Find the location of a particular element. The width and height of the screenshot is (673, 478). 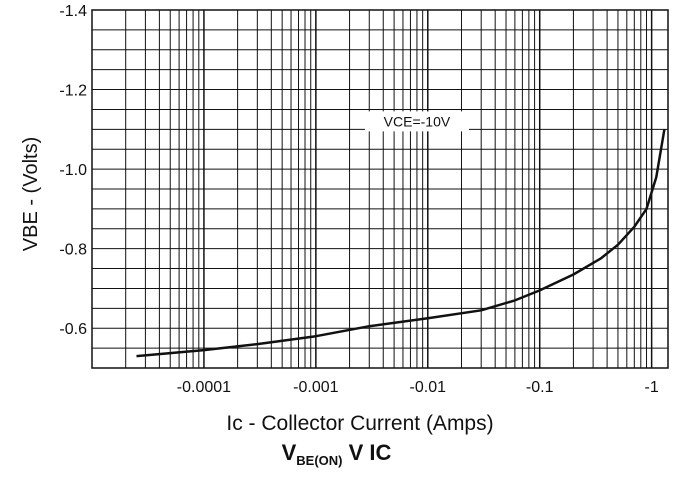

x-tick-label: -1 is located at coordinates (652, 387).